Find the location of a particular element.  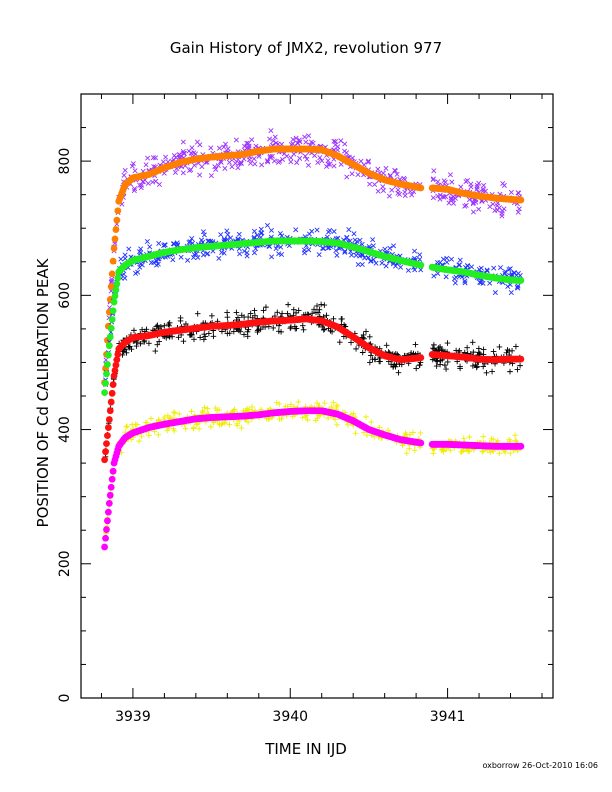

footer-credit: oxborrow 26-Oct-2010 16:06 is located at coordinates (540, 765).